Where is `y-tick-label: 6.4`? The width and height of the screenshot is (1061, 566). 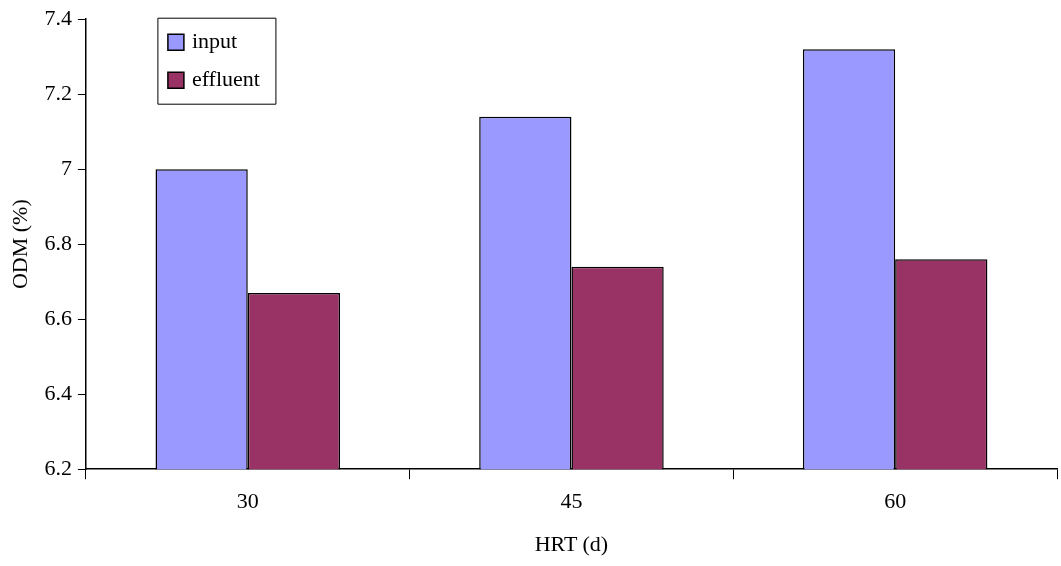
y-tick-label: 6.4 is located at coordinates (58, 392).